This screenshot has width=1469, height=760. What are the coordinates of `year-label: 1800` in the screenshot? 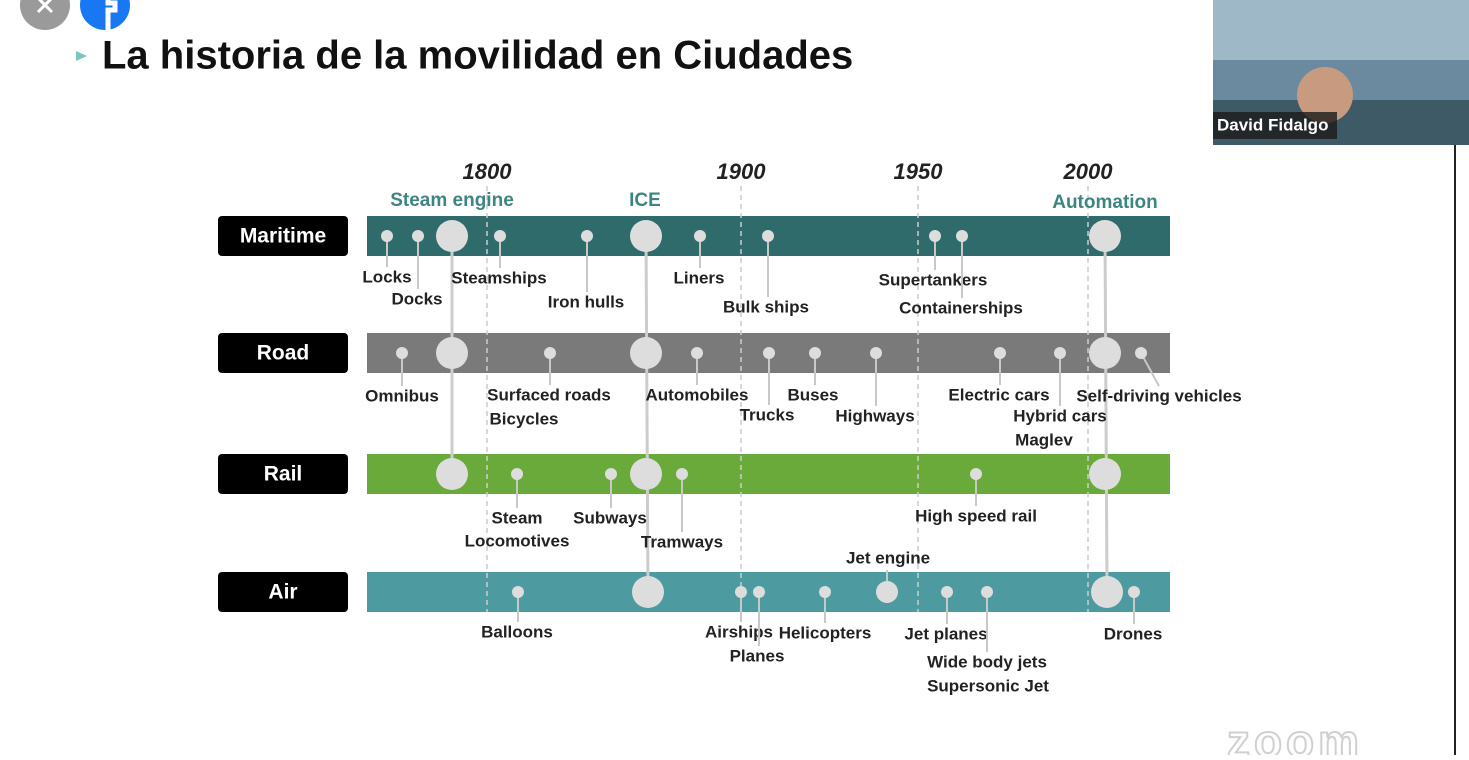 It's located at (488, 171).